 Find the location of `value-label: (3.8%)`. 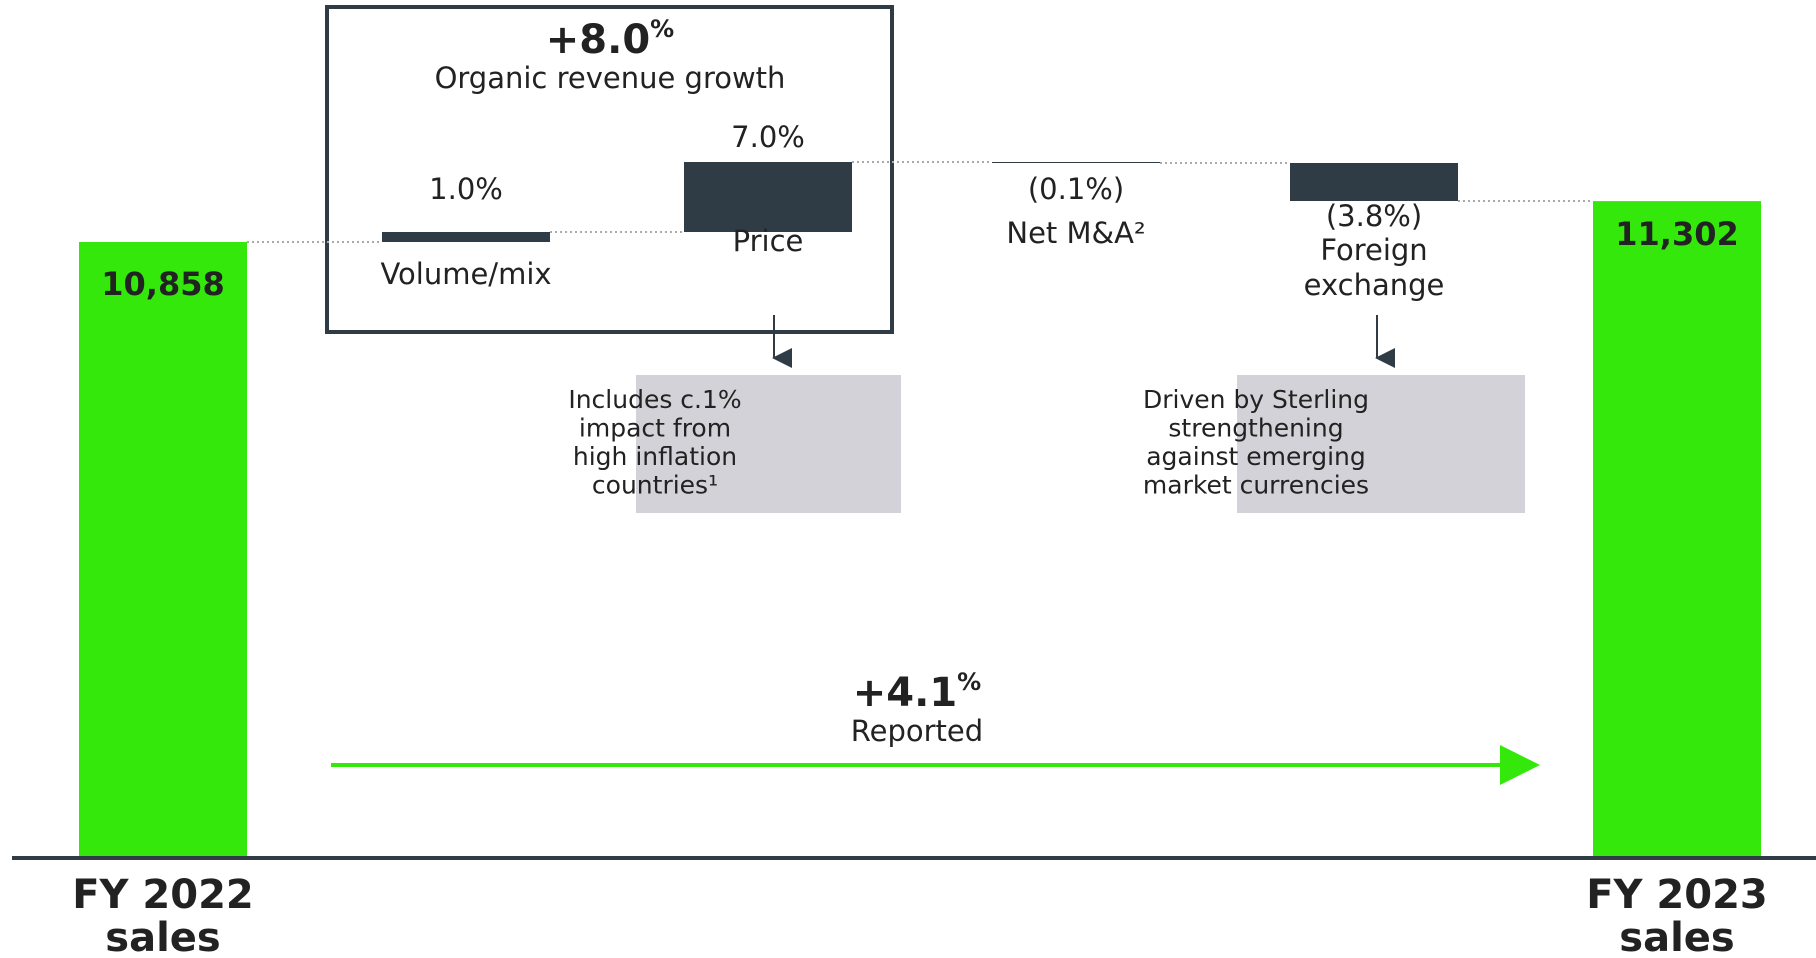

value-label: (3.8%) is located at coordinates (1374, 216).